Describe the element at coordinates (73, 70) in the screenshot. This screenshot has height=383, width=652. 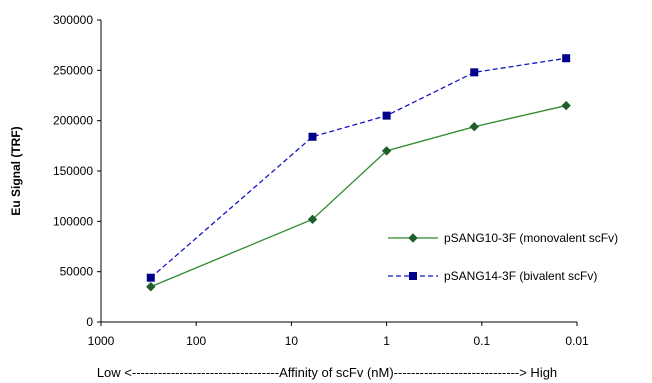
I see `y-tick-label: 250000` at that location.